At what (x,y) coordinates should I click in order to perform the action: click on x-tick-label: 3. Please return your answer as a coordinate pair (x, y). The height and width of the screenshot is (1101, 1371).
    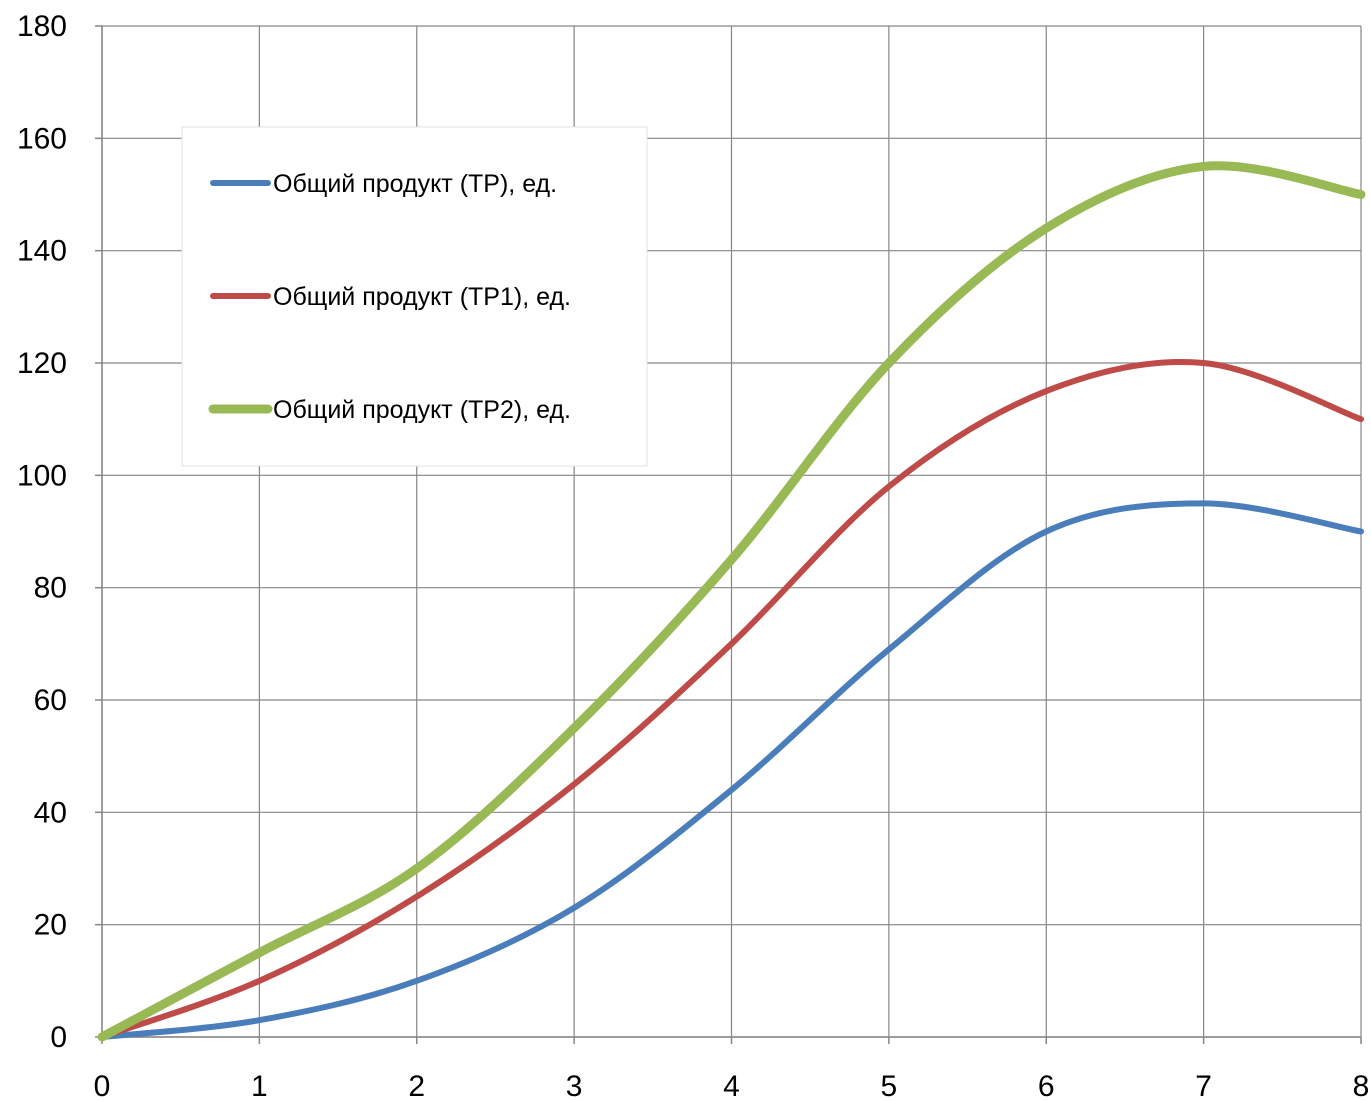
    Looking at the image, I should click on (574, 1085).